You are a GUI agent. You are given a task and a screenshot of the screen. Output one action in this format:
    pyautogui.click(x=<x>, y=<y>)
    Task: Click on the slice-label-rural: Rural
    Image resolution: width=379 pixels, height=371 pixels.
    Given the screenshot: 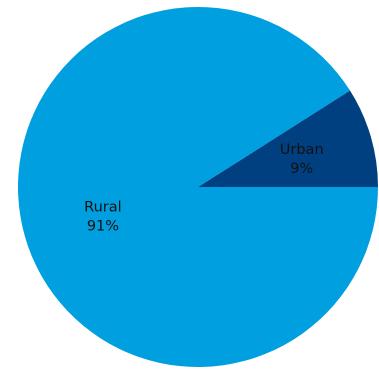 What is the action you would take?
    pyautogui.click(x=103, y=208)
    